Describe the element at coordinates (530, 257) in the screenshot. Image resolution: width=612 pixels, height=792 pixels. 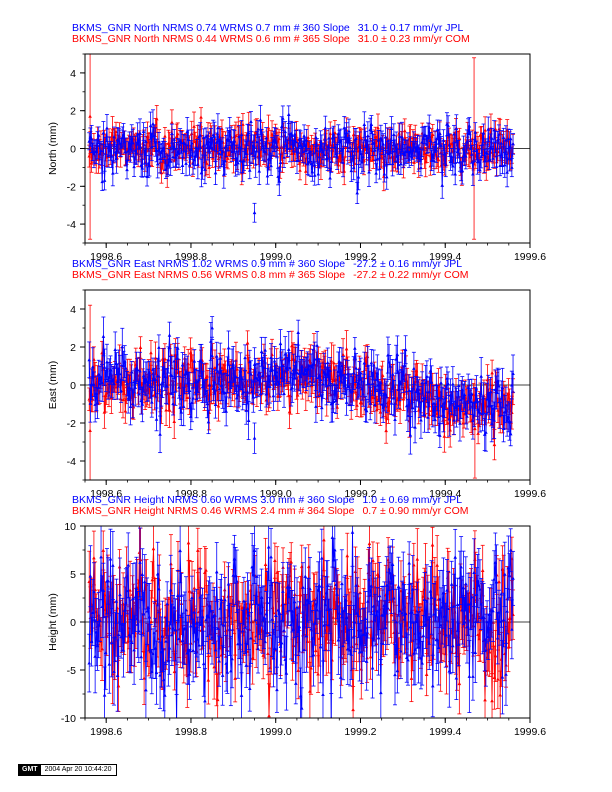
I see `x-tick-label: 1999.6` at that location.